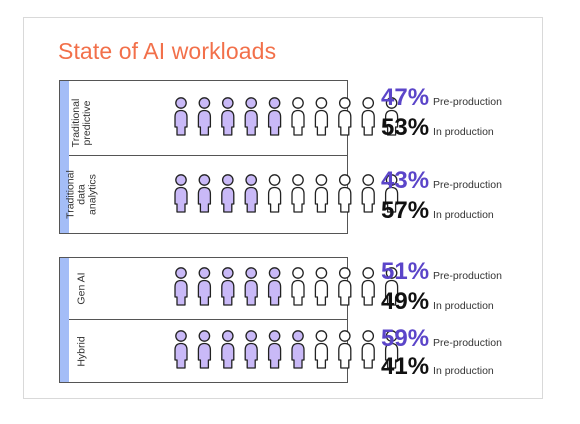 This screenshot has width=580, height=424. I want to click on in-production-stat: 49% In production, so click(437, 302).